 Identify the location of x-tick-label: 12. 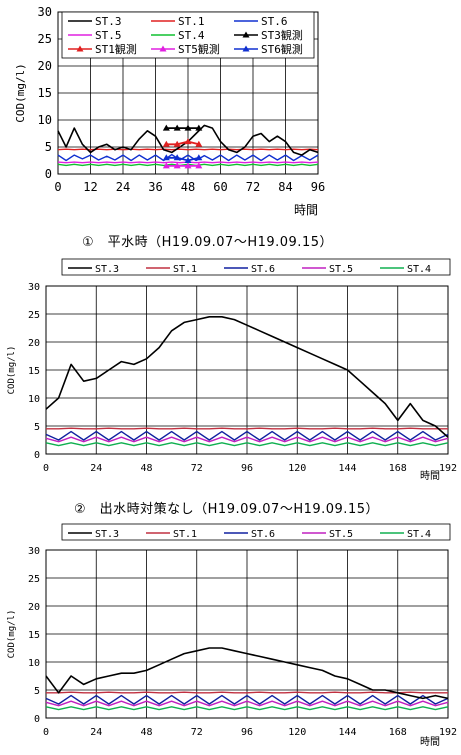
(90, 187).